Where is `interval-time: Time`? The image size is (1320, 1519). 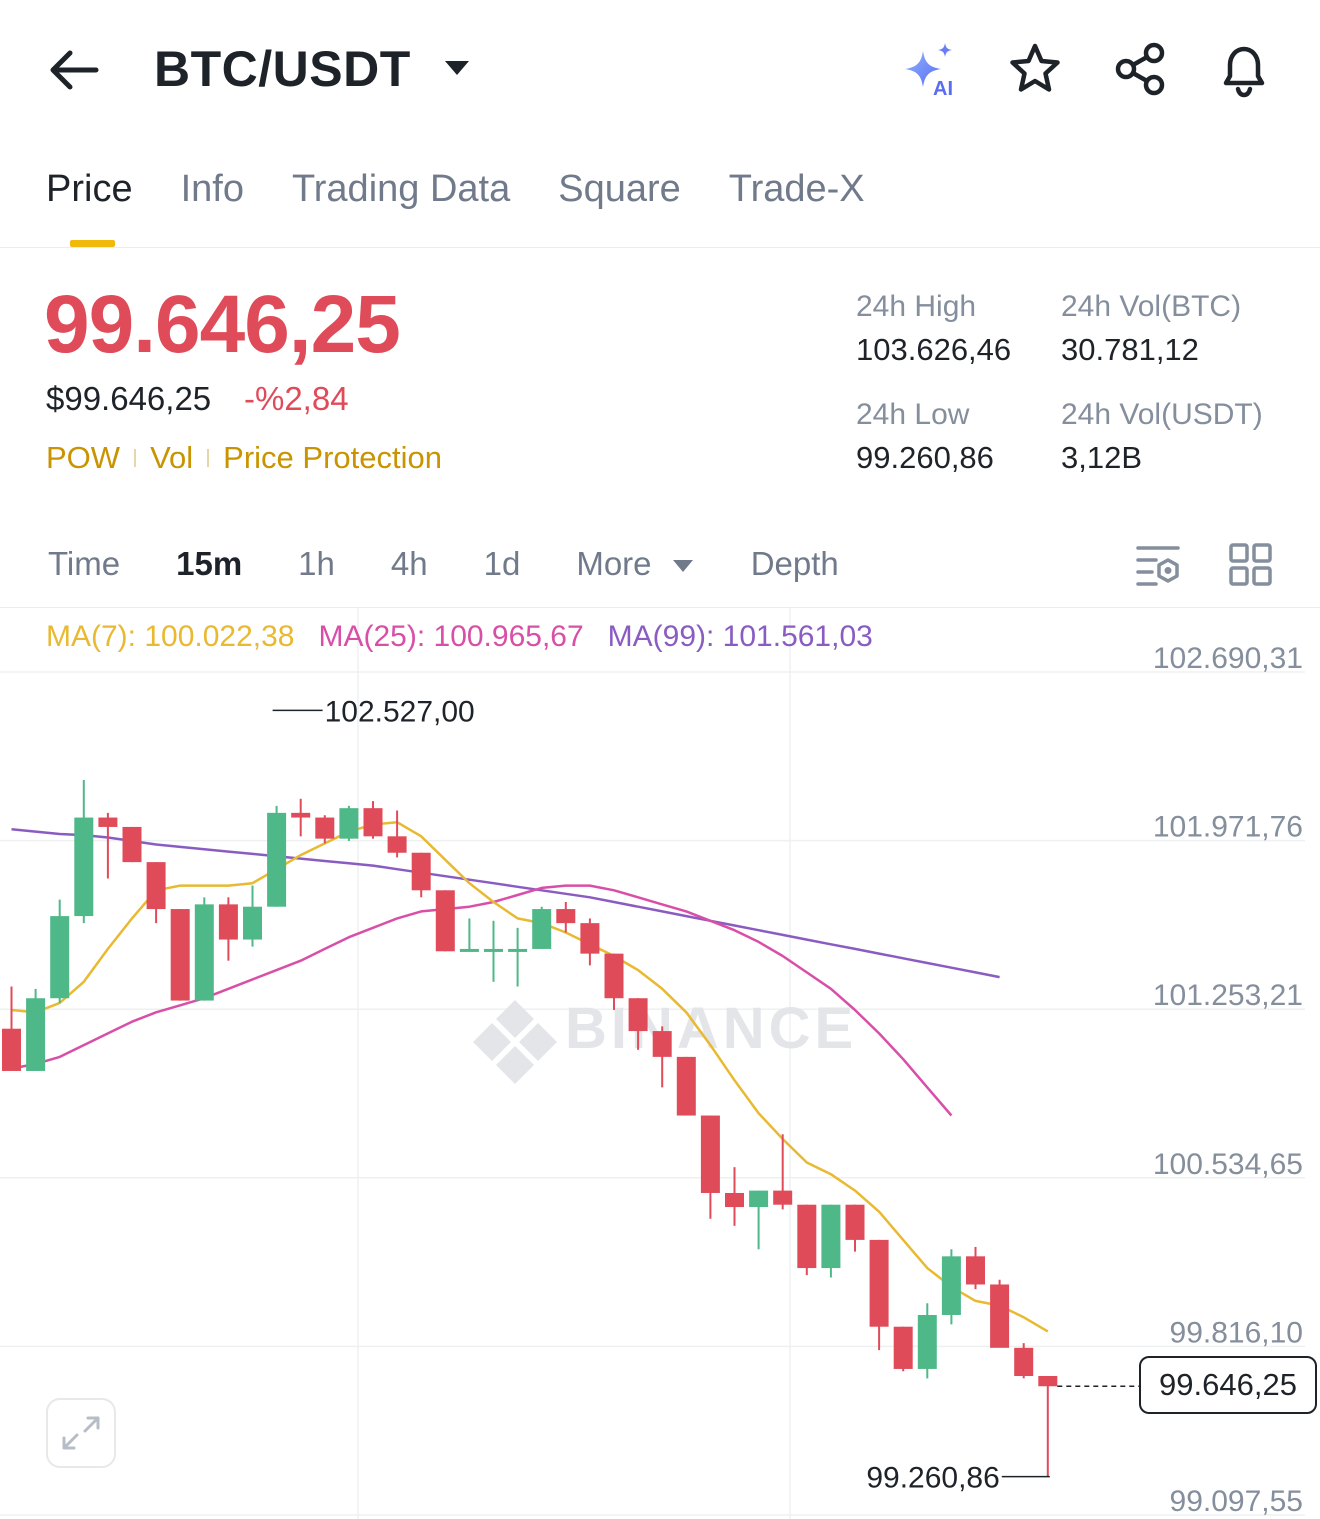
interval-time: Time is located at coordinates (84, 563).